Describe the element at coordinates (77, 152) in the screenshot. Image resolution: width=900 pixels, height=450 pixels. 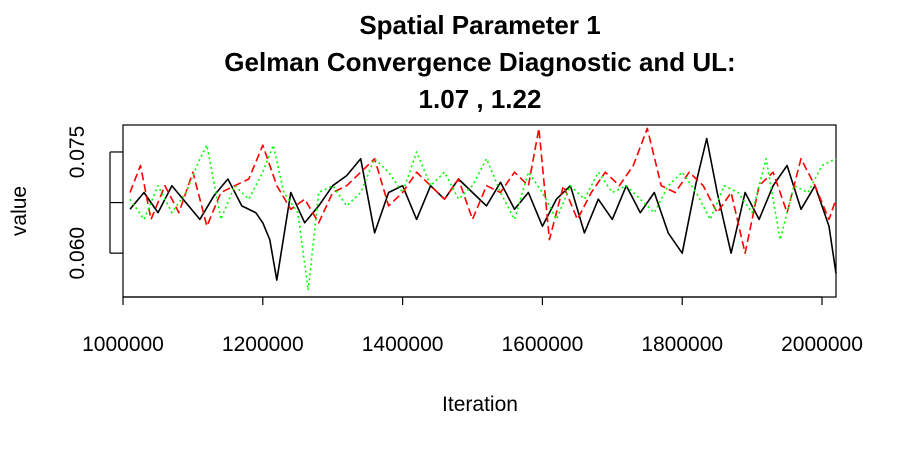
I see `y-tick-label: 0.075` at that location.